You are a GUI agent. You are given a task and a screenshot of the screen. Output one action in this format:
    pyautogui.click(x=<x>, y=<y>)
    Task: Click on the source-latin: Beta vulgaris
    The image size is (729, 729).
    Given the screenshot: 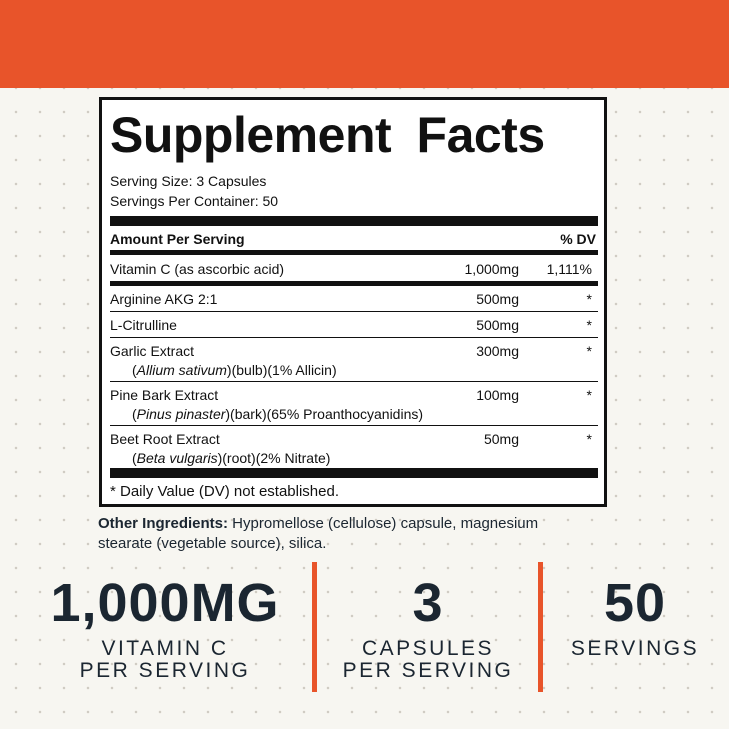 What is the action you would take?
    pyautogui.click(x=177, y=458)
    